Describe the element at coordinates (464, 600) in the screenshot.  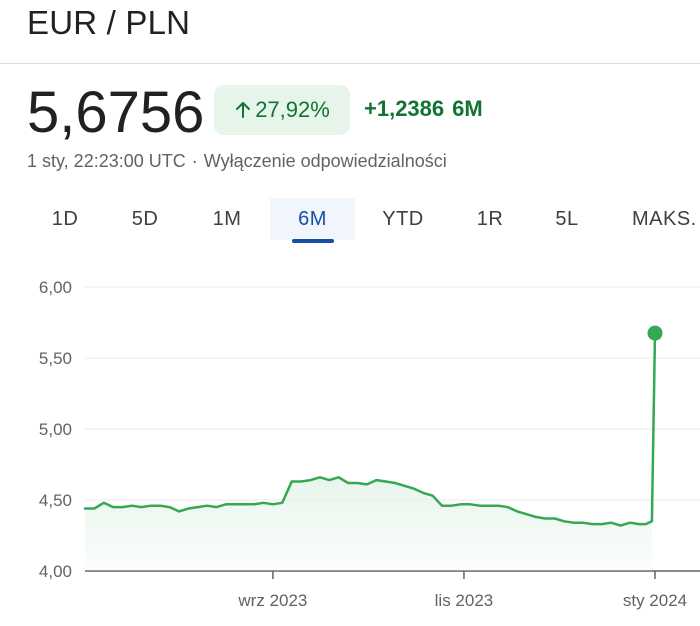
I see `x-tick-label: lis 2023` at that location.